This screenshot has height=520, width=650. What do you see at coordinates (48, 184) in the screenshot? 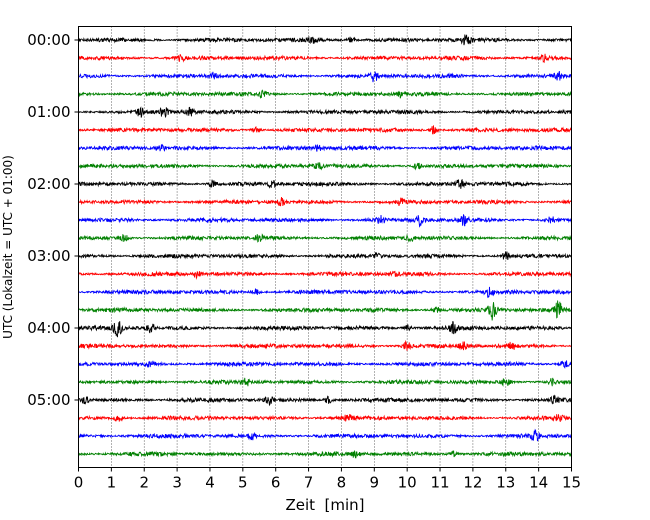
I see `y-tick-label: 02:00` at bounding box center [48, 184].